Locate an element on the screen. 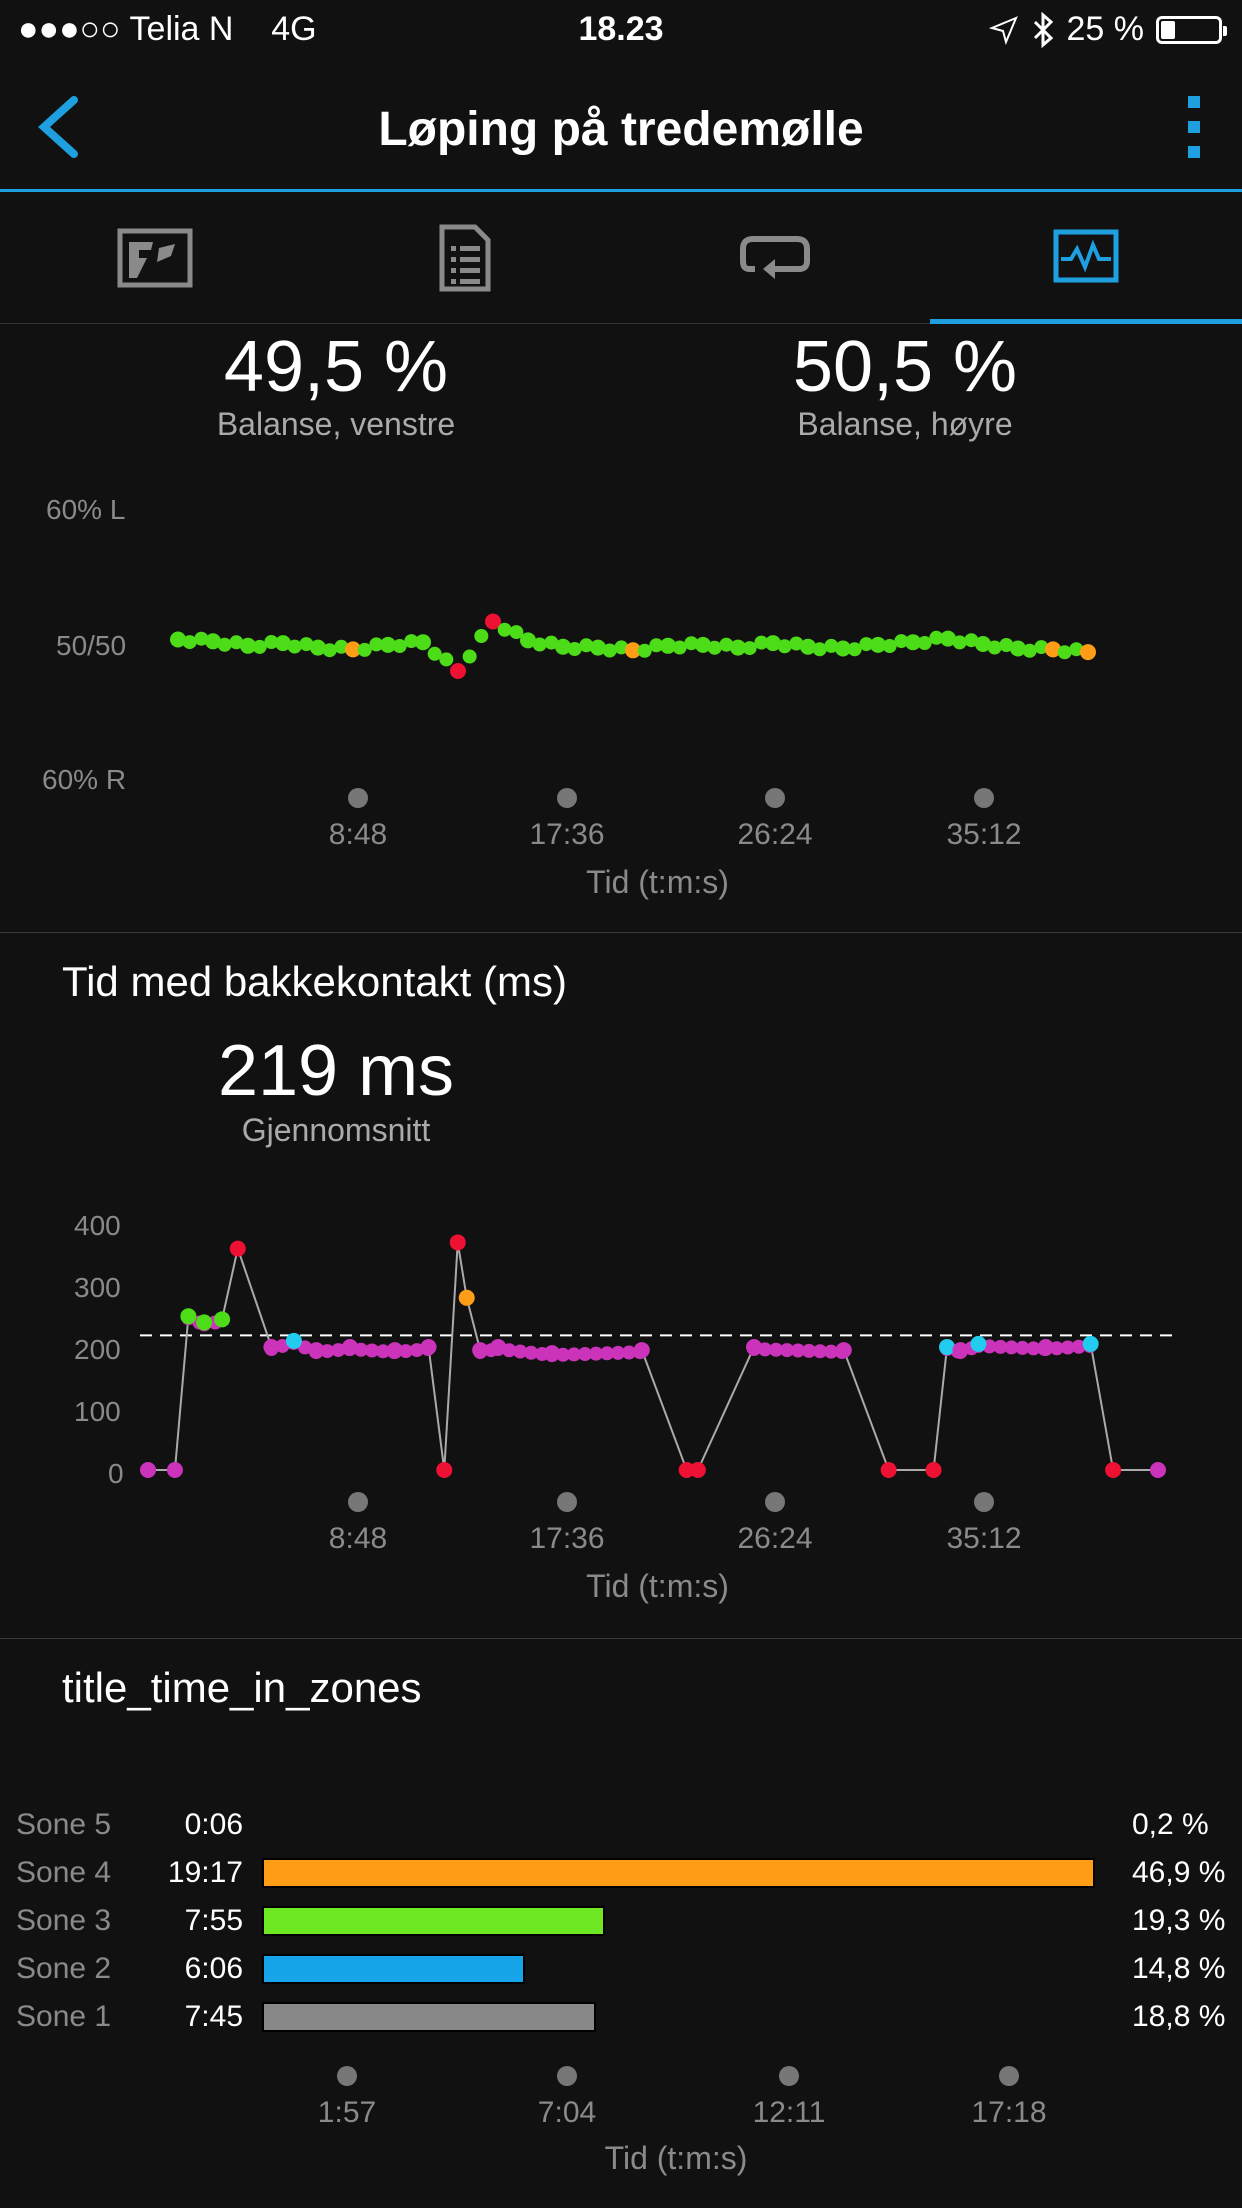  tab-laps is located at coordinates (775, 258).